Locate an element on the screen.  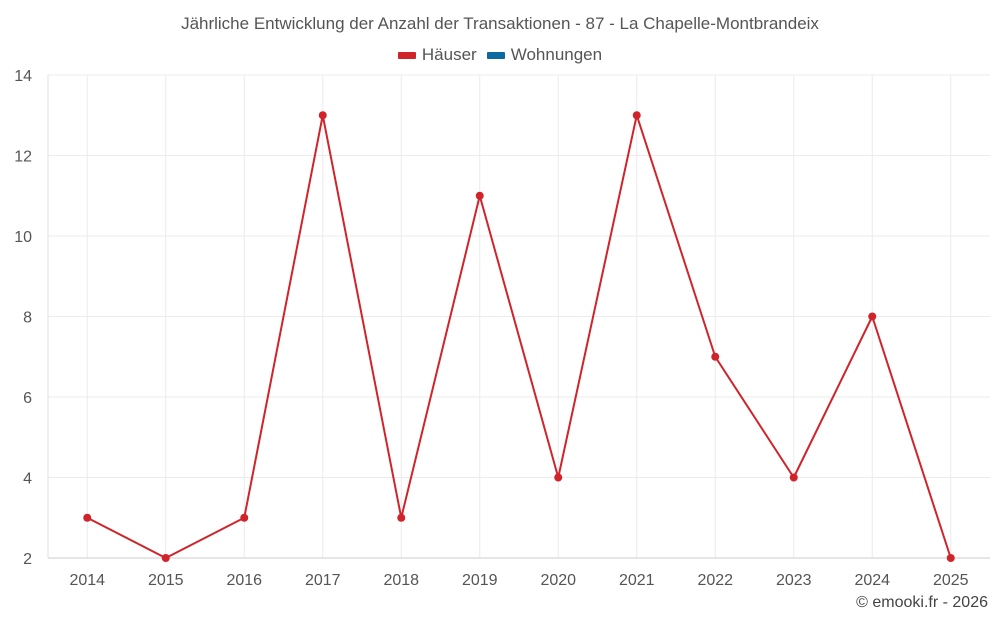
legend-label-hauser: Häuser is located at coordinates (449, 54).